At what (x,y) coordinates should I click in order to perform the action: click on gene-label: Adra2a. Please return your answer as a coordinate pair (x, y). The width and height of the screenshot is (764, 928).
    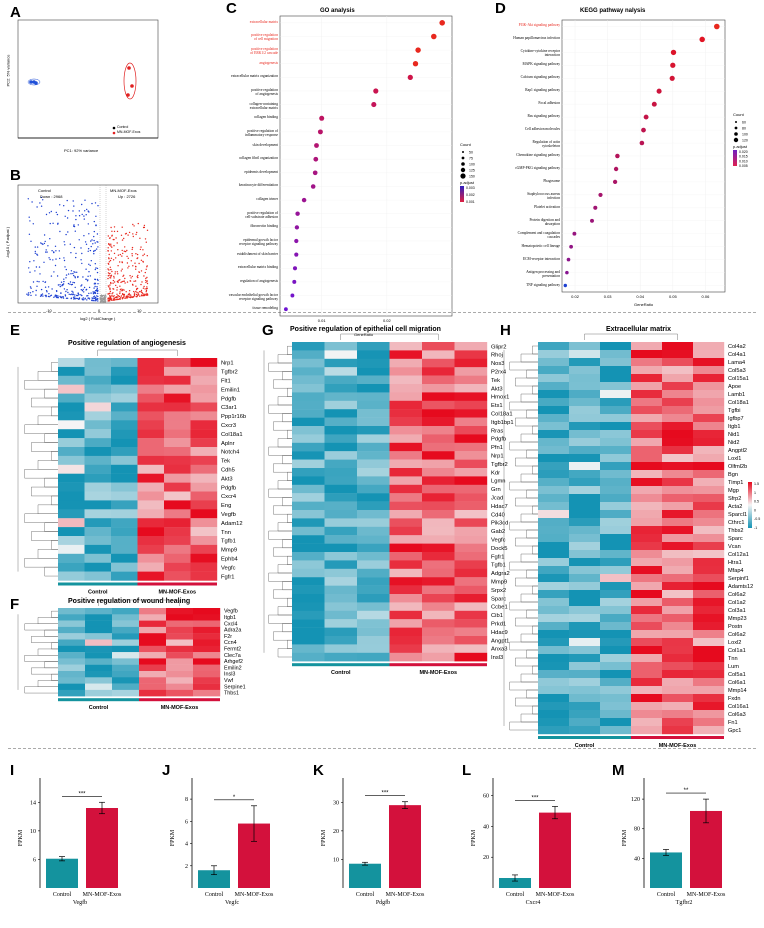
    Looking at the image, I should click on (232, 631).